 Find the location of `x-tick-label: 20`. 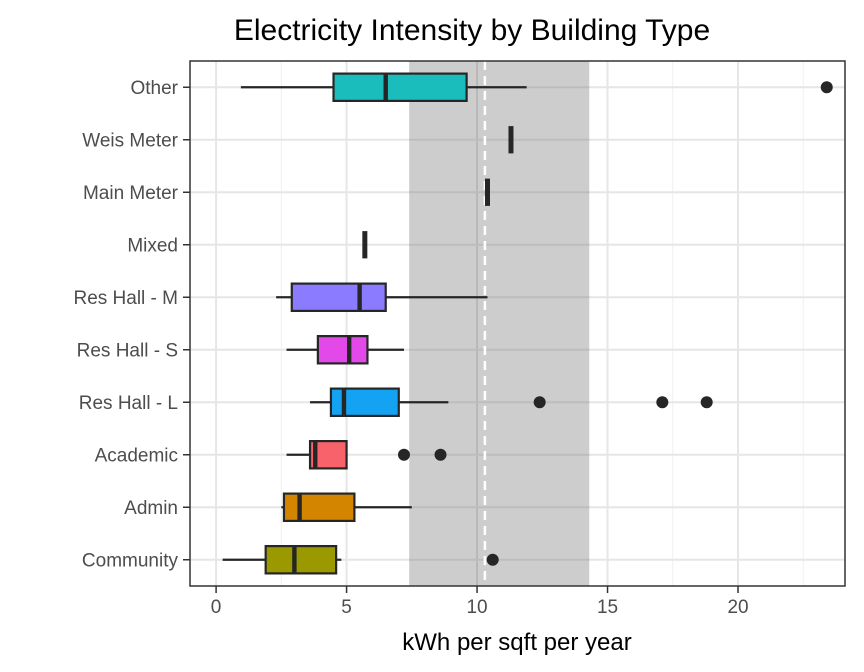

x-tick-label: 20 is located at coordinates (737, 607).